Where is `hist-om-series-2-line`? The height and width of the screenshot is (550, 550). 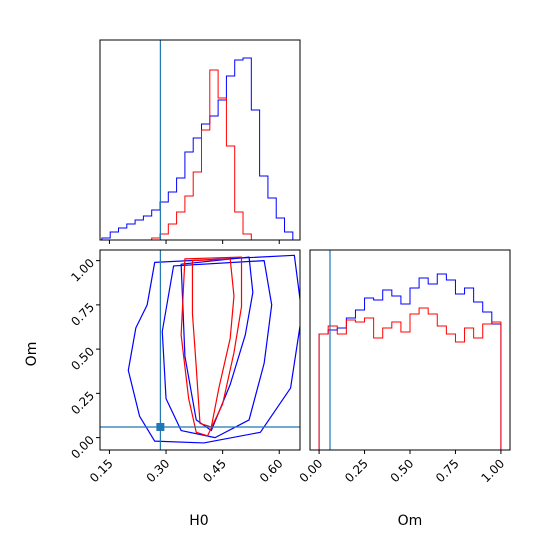 hist-om-series-2-line is located at coordinates (410, 378).